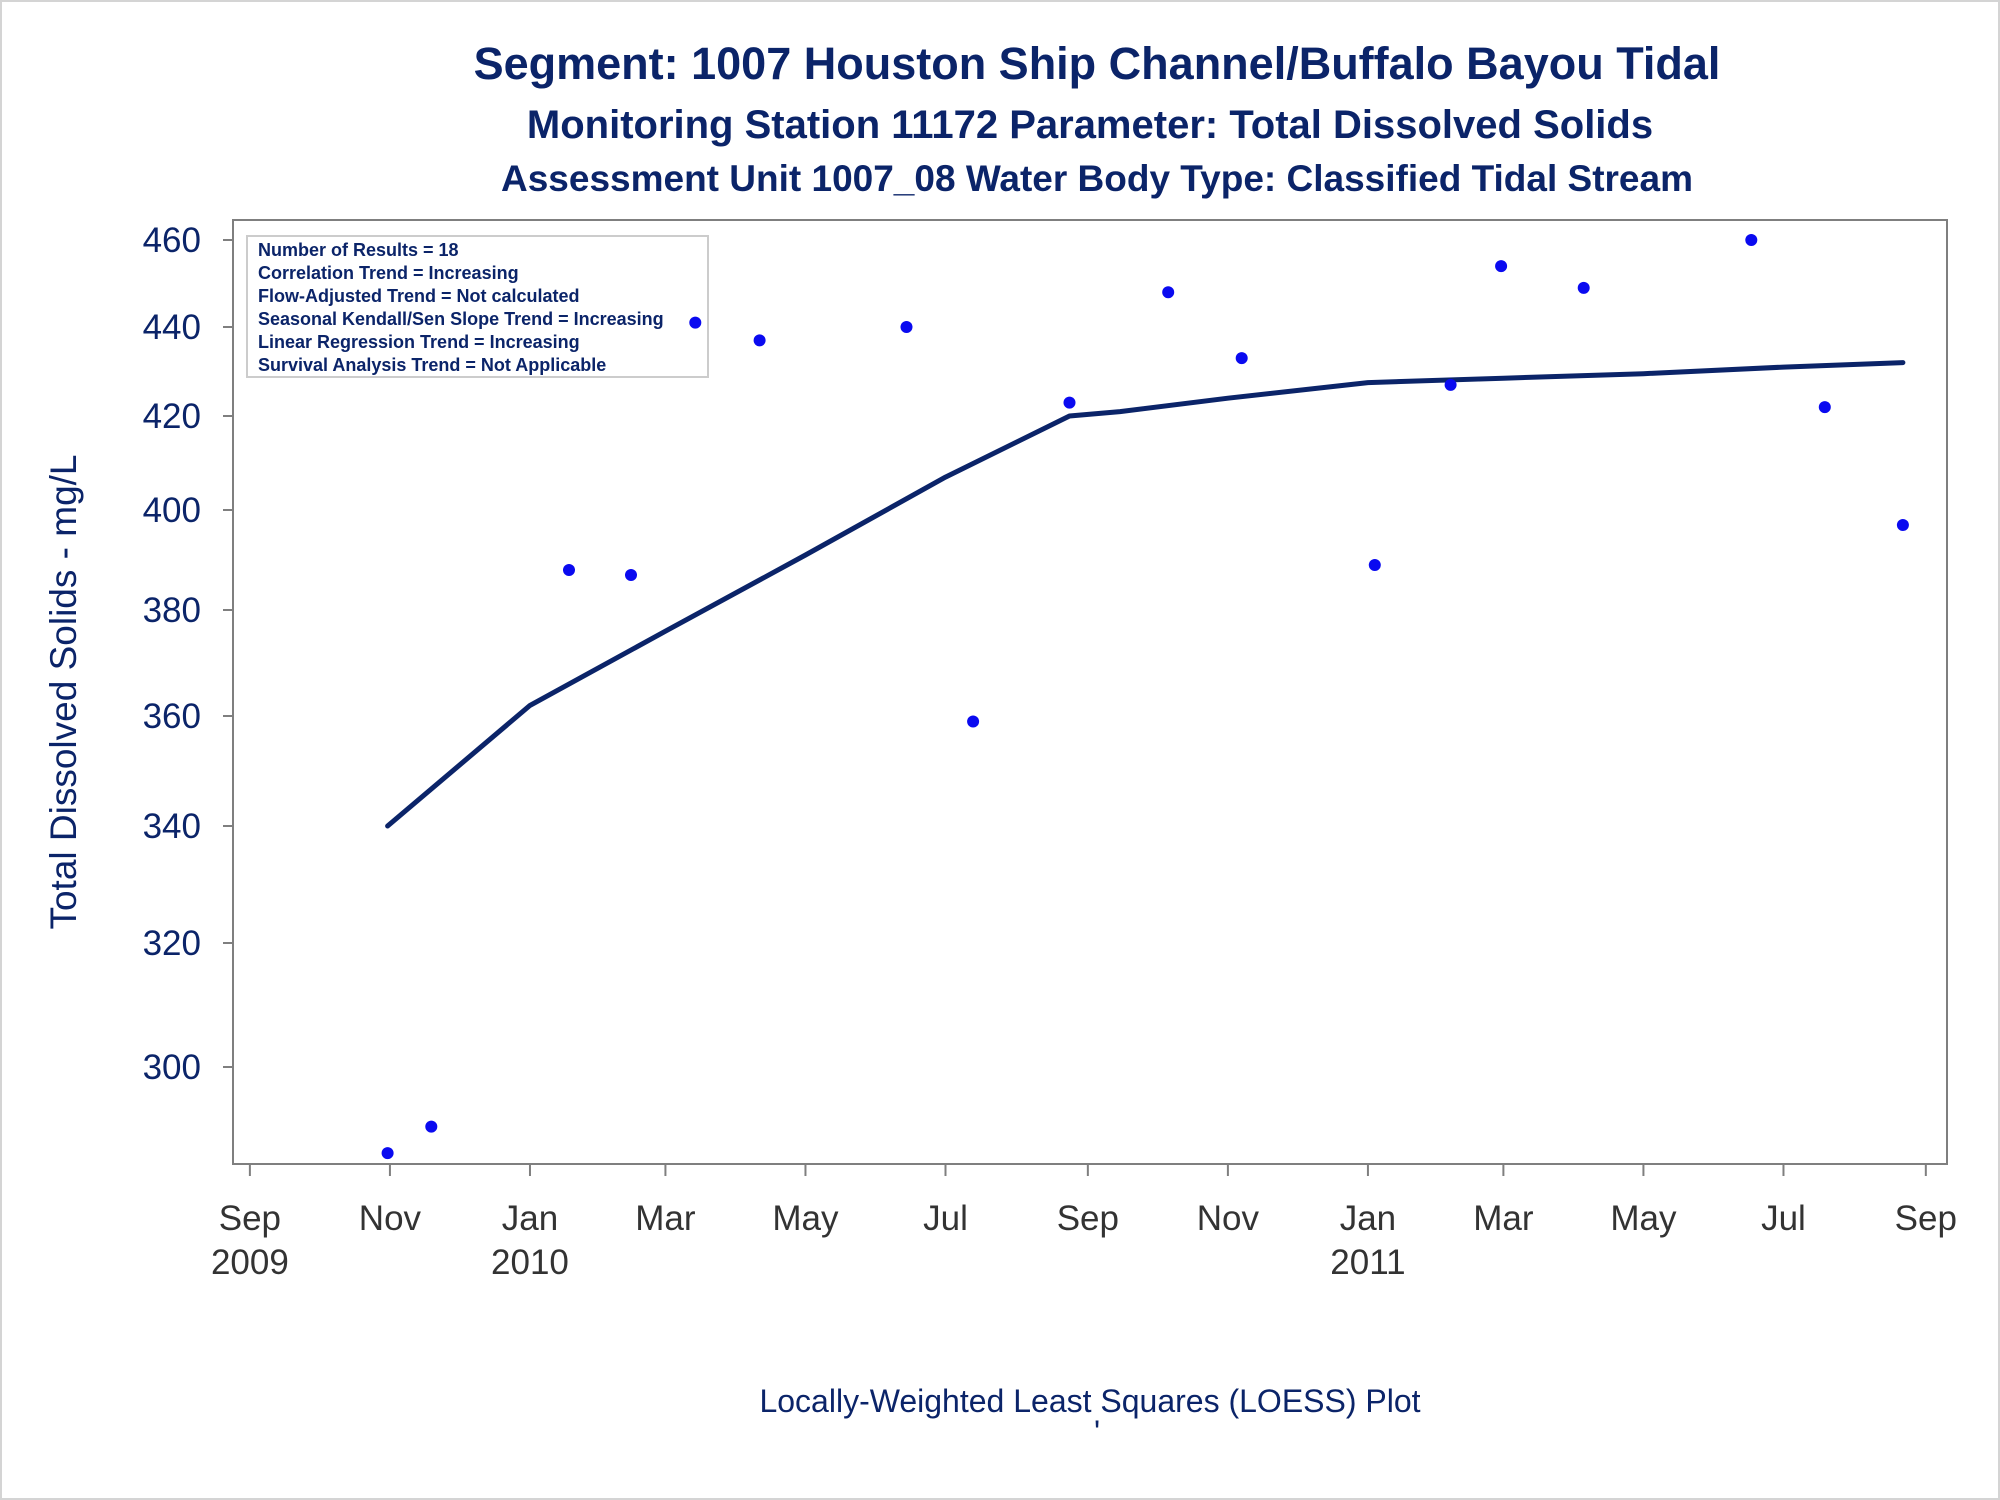 The image size is (2000, 1500). I want to click on stats-box-border, so click(477, 306).